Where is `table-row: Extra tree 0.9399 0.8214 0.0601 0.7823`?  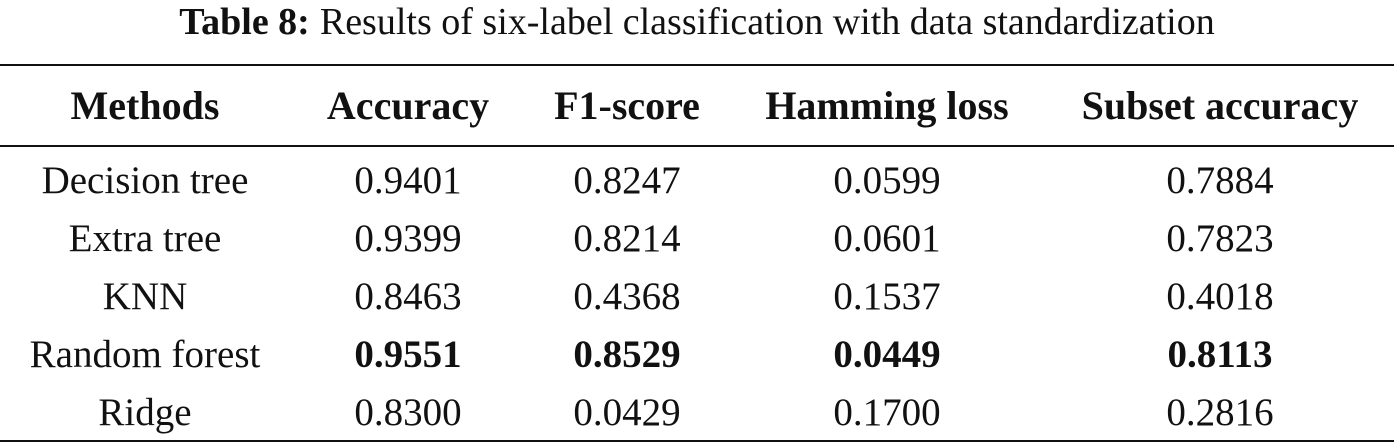
table-row: Extra tree 0.9399 0.8214 0.0601 0.7823 is located at coordinates (697, 238).